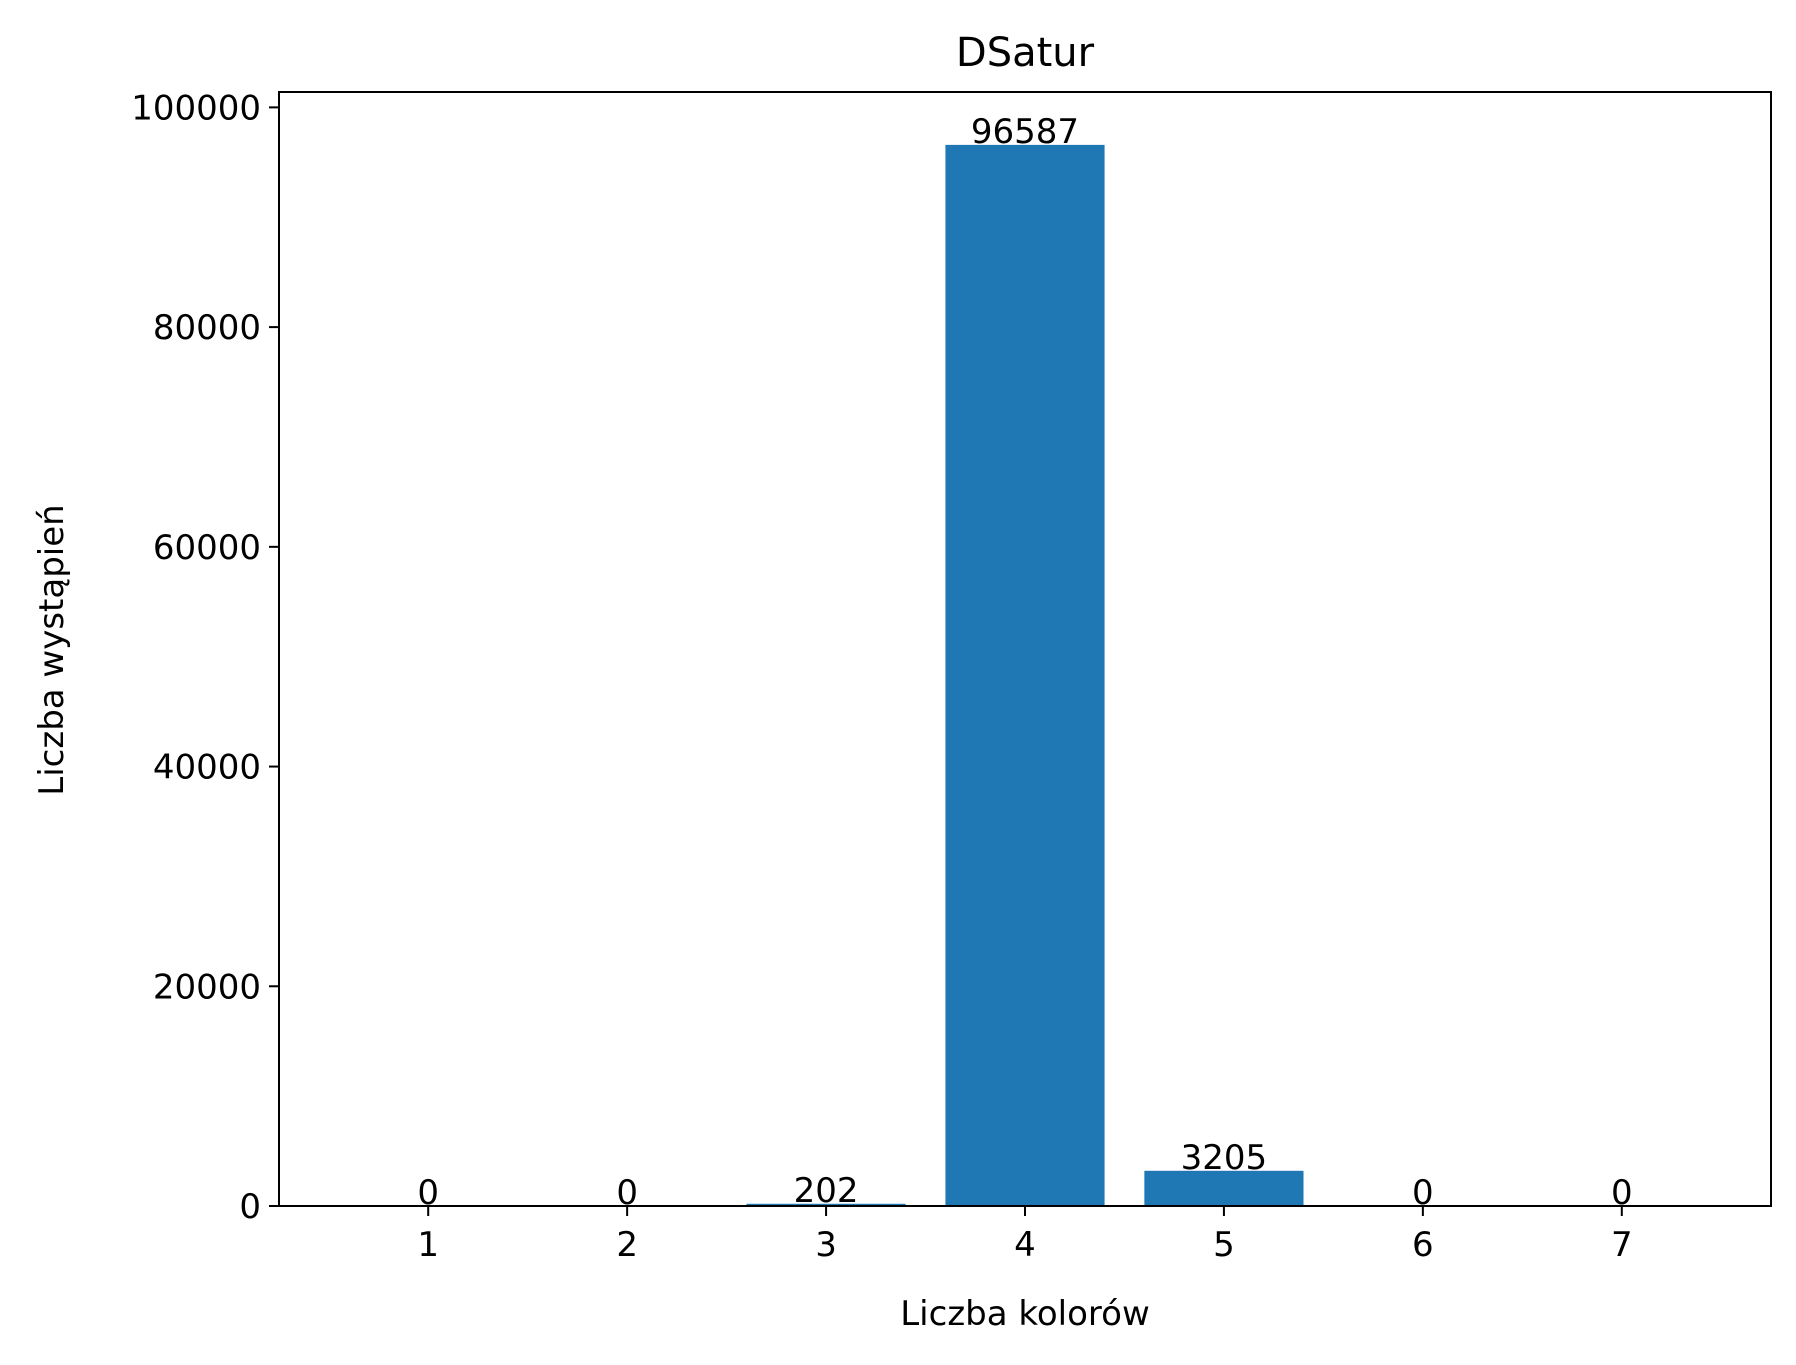  I want to click on x-tick-label-5: 5, so click(1224, 1245).